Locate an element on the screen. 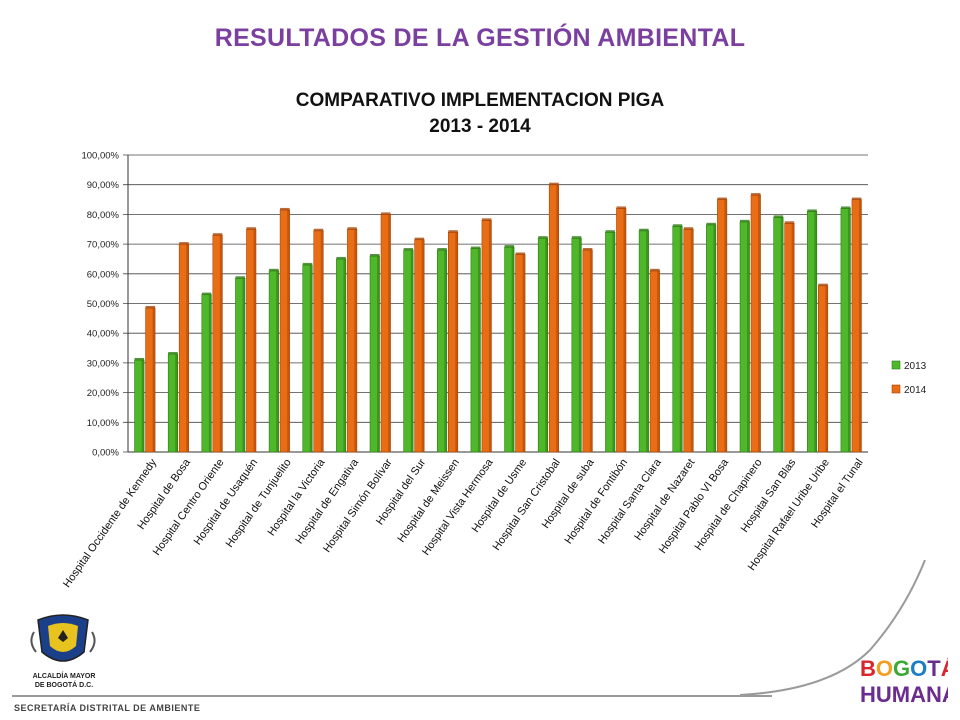 Image resolution: width=960 pixels, height=720 pixels. y-tick-label: 40,00% is located at coordinates (103, 334).